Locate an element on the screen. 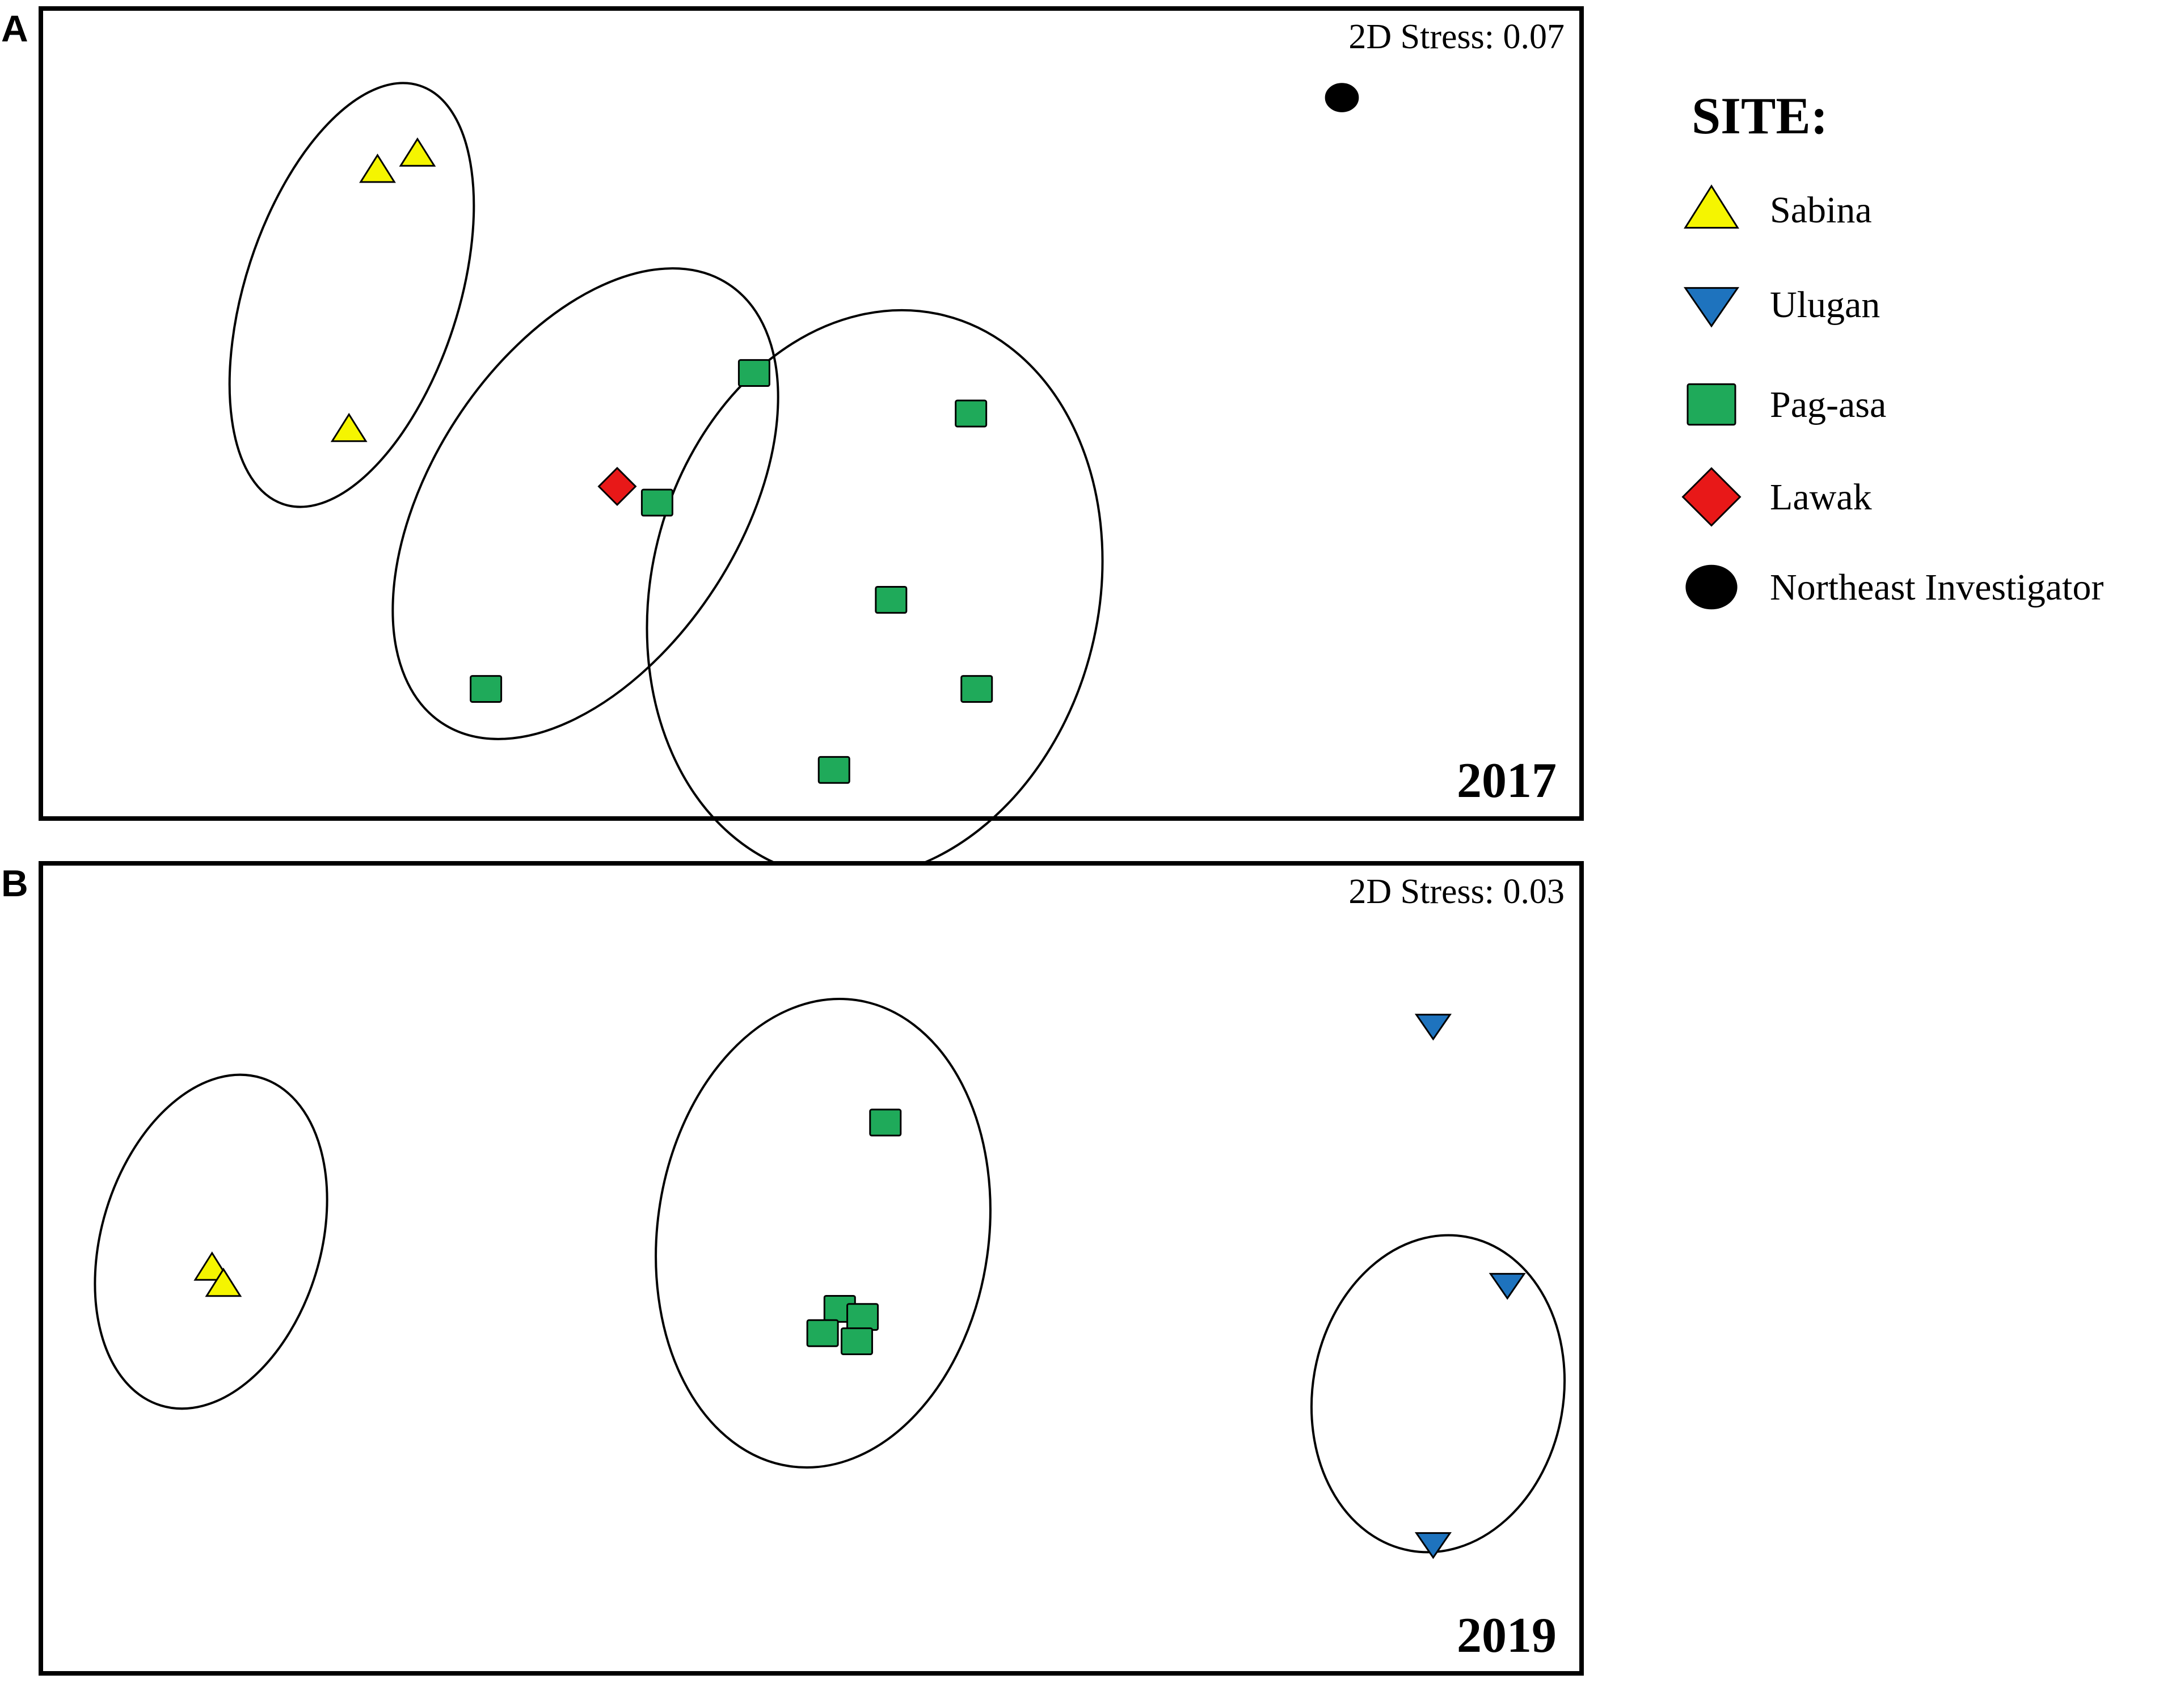  year-label: 2019 is located at coordinates (1507, 1635).